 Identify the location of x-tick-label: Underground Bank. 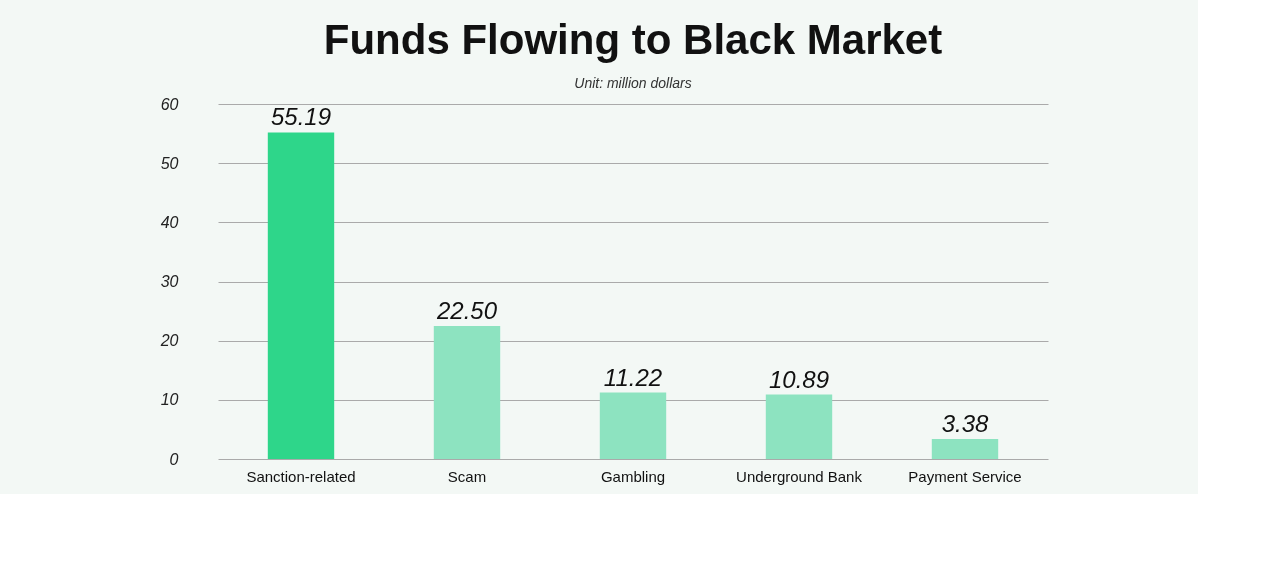
(799, 476).